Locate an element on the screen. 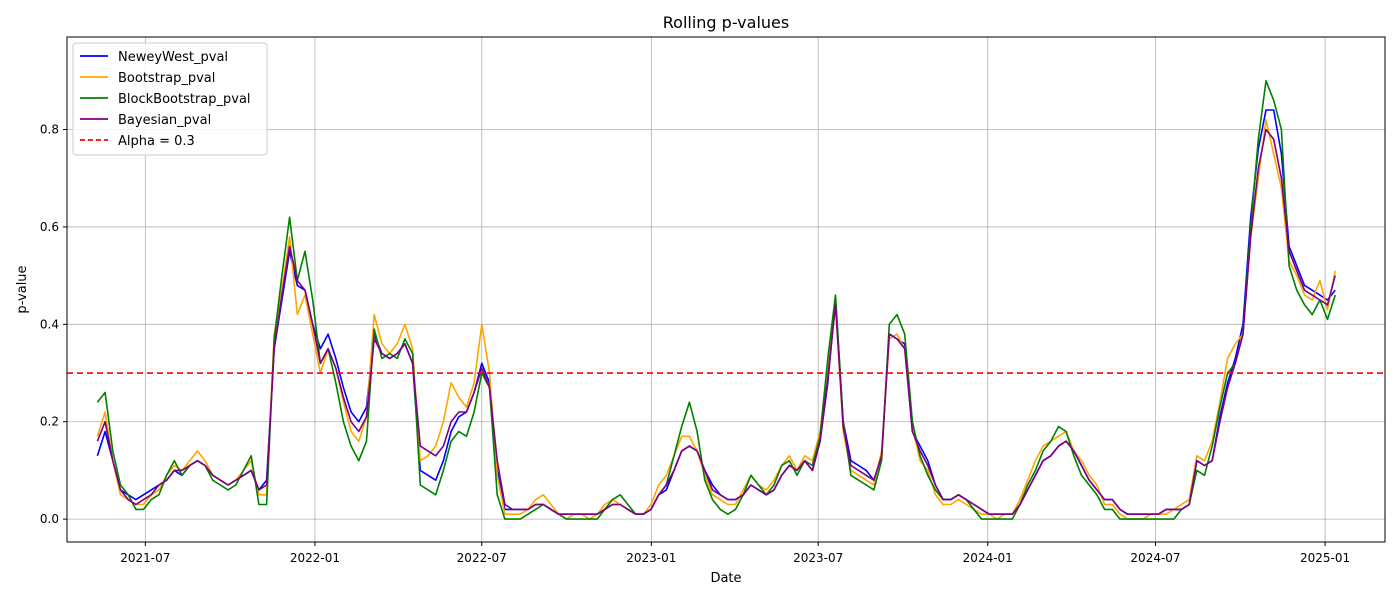 The height and width of the screenshot is (600, 1400). legend-label: Bayesian_pval is located at coordinates (164, 120).